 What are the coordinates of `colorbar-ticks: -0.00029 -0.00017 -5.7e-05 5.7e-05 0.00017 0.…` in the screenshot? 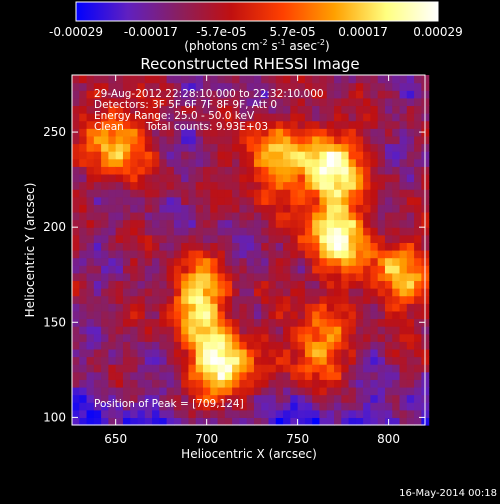 It's located at (256, 32).